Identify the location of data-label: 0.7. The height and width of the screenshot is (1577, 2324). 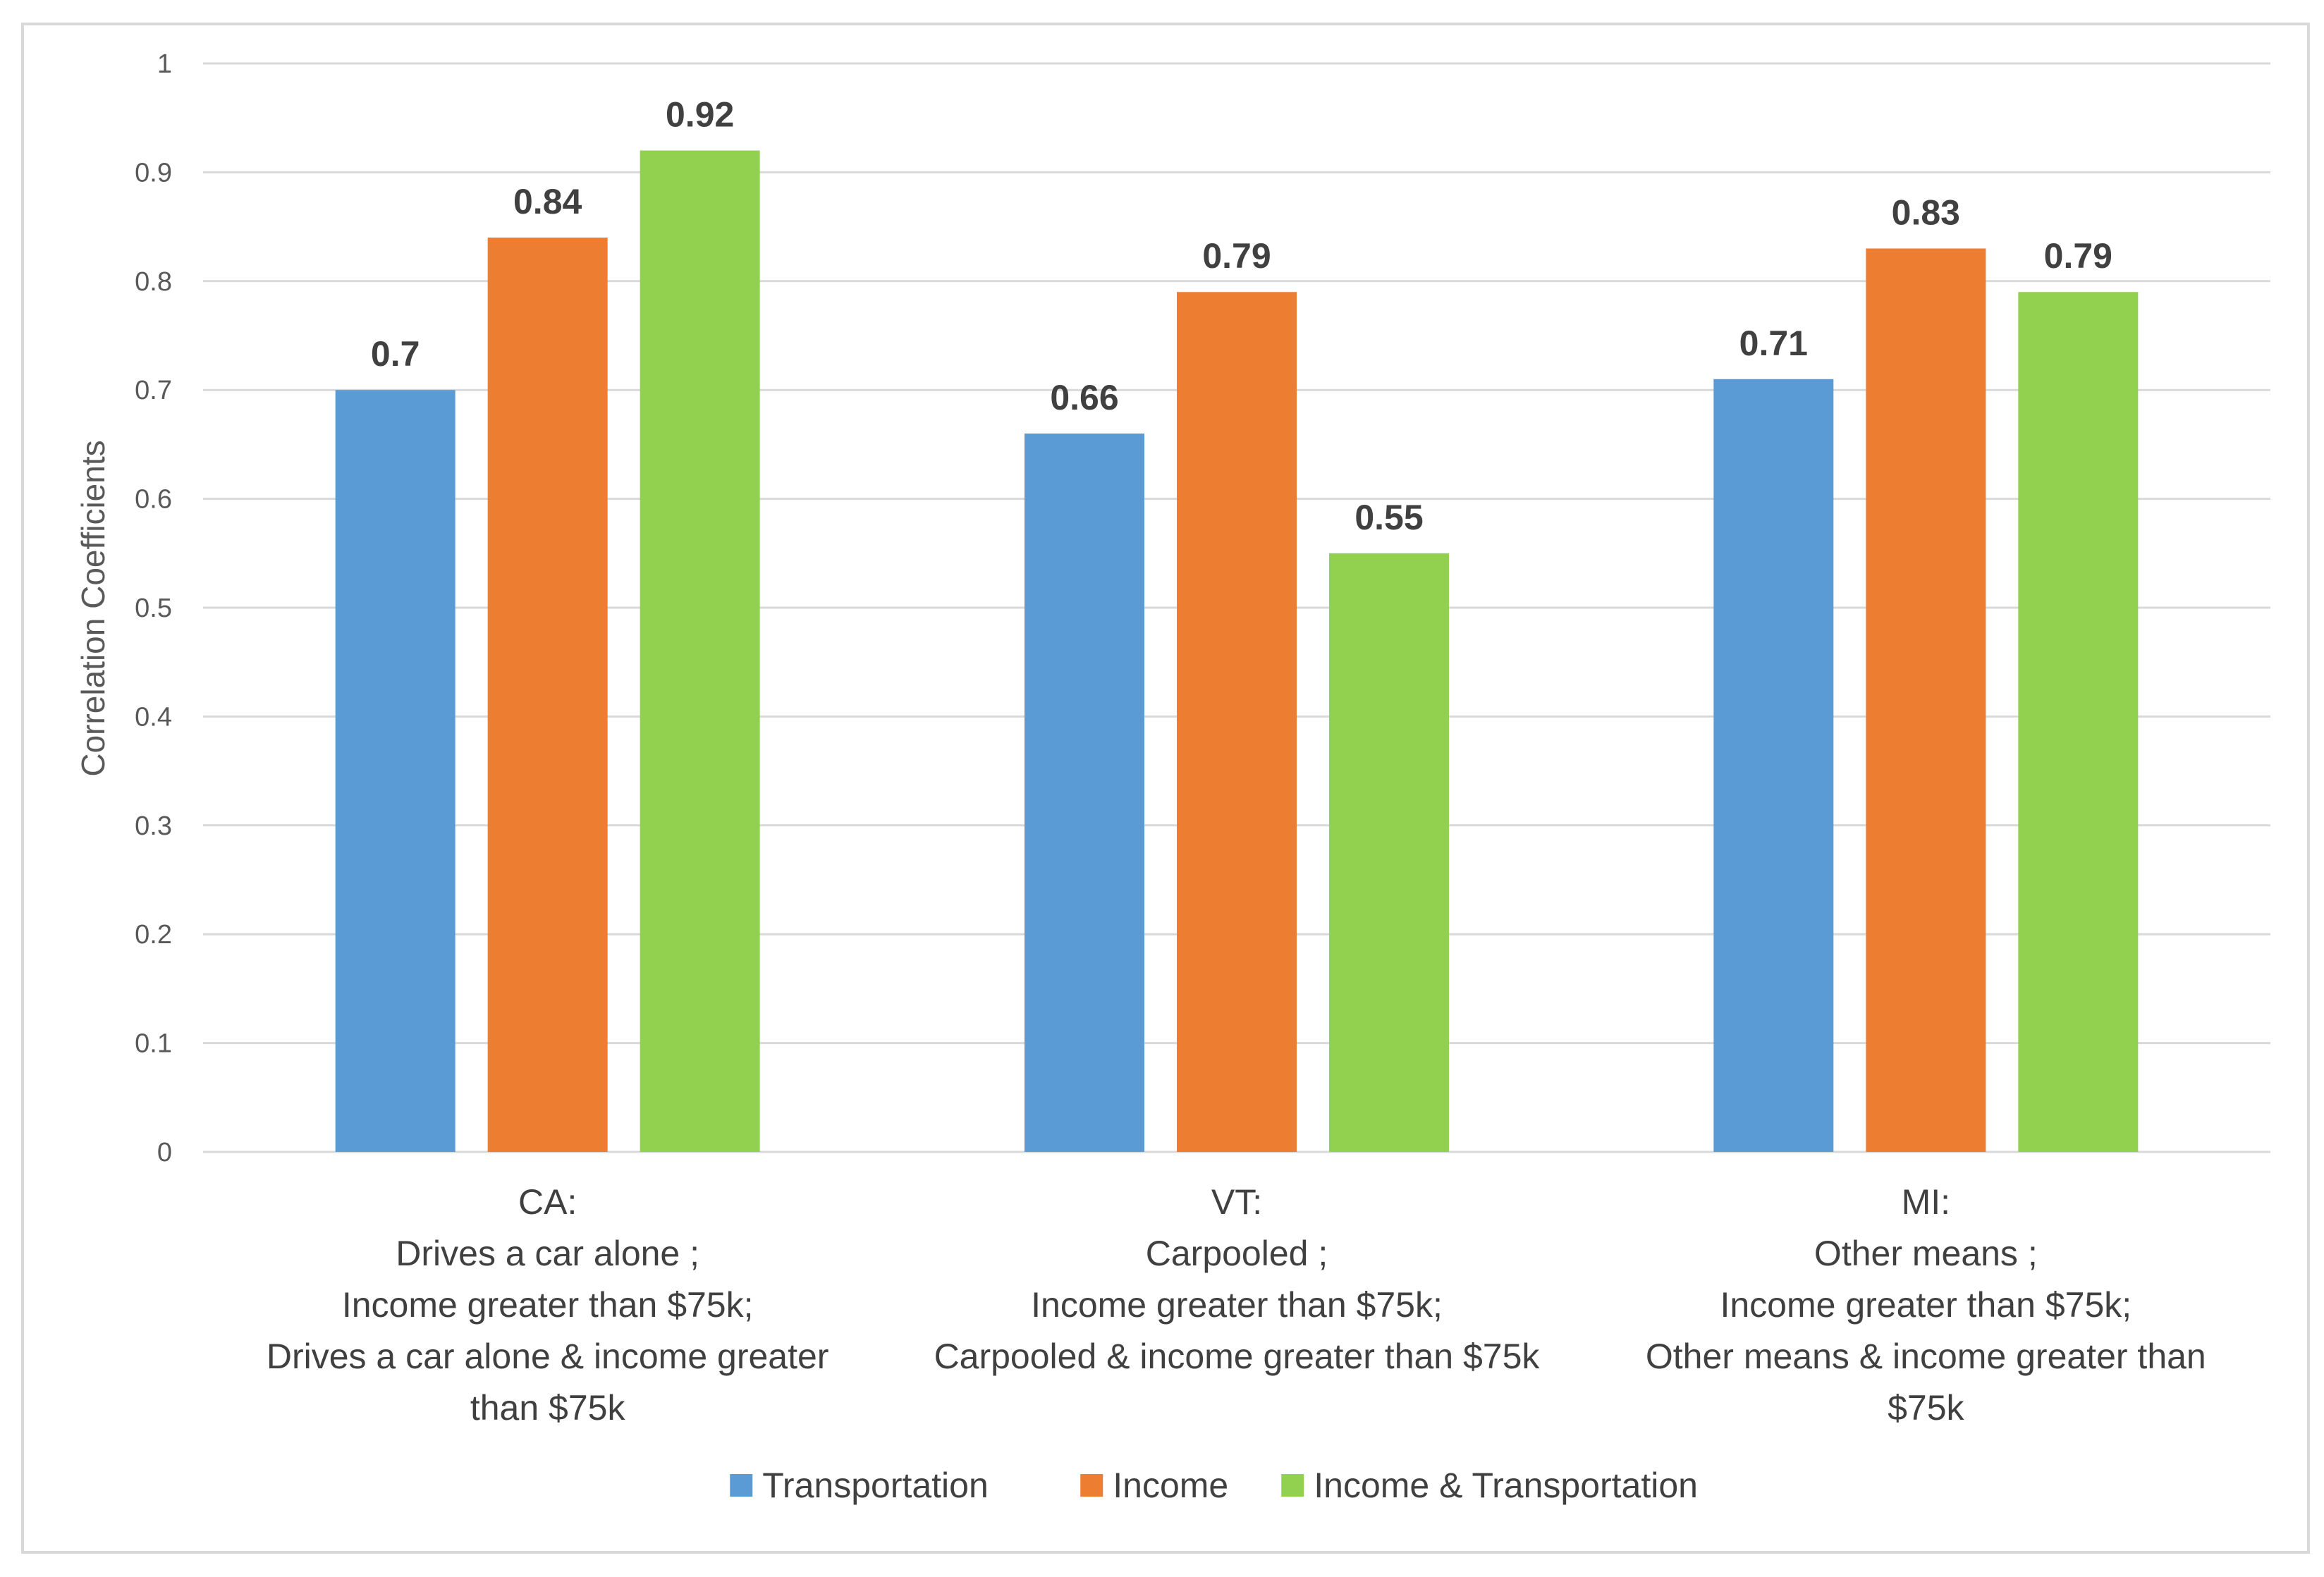
(395, 354).